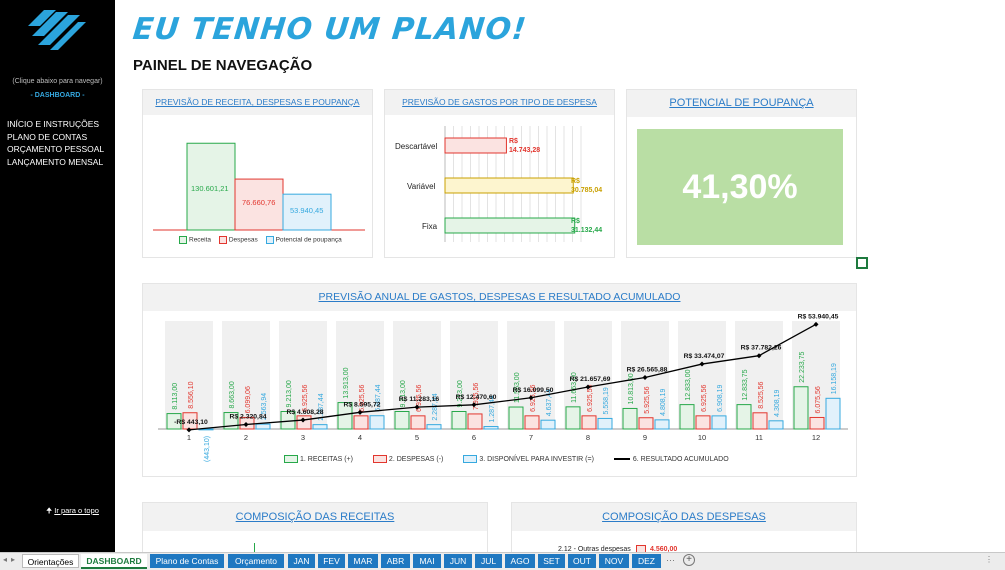  What do you see at coordinates (551, 561) in the screenshot?
I see `tab-set: SET` at bounding box center [551, 561].